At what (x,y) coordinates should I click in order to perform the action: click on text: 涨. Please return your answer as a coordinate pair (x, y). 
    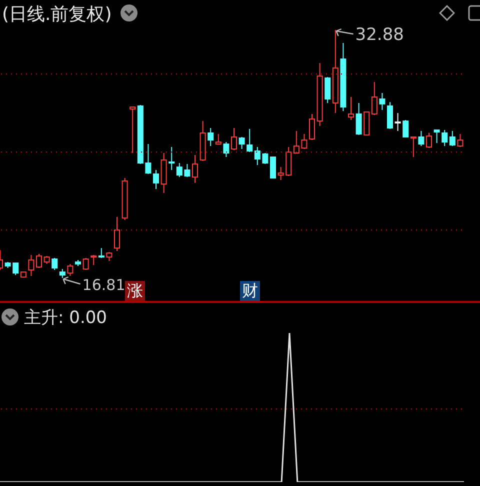
    Looking at the image, I should click on (135, 291).